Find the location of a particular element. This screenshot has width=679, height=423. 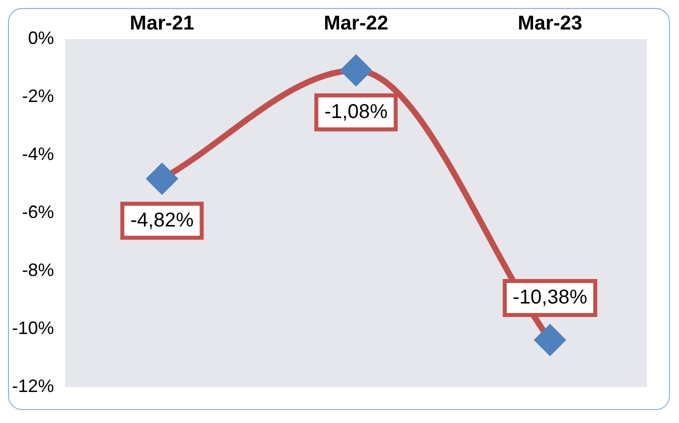

y-tick-label: -2% is located at coordinates (38, 96).